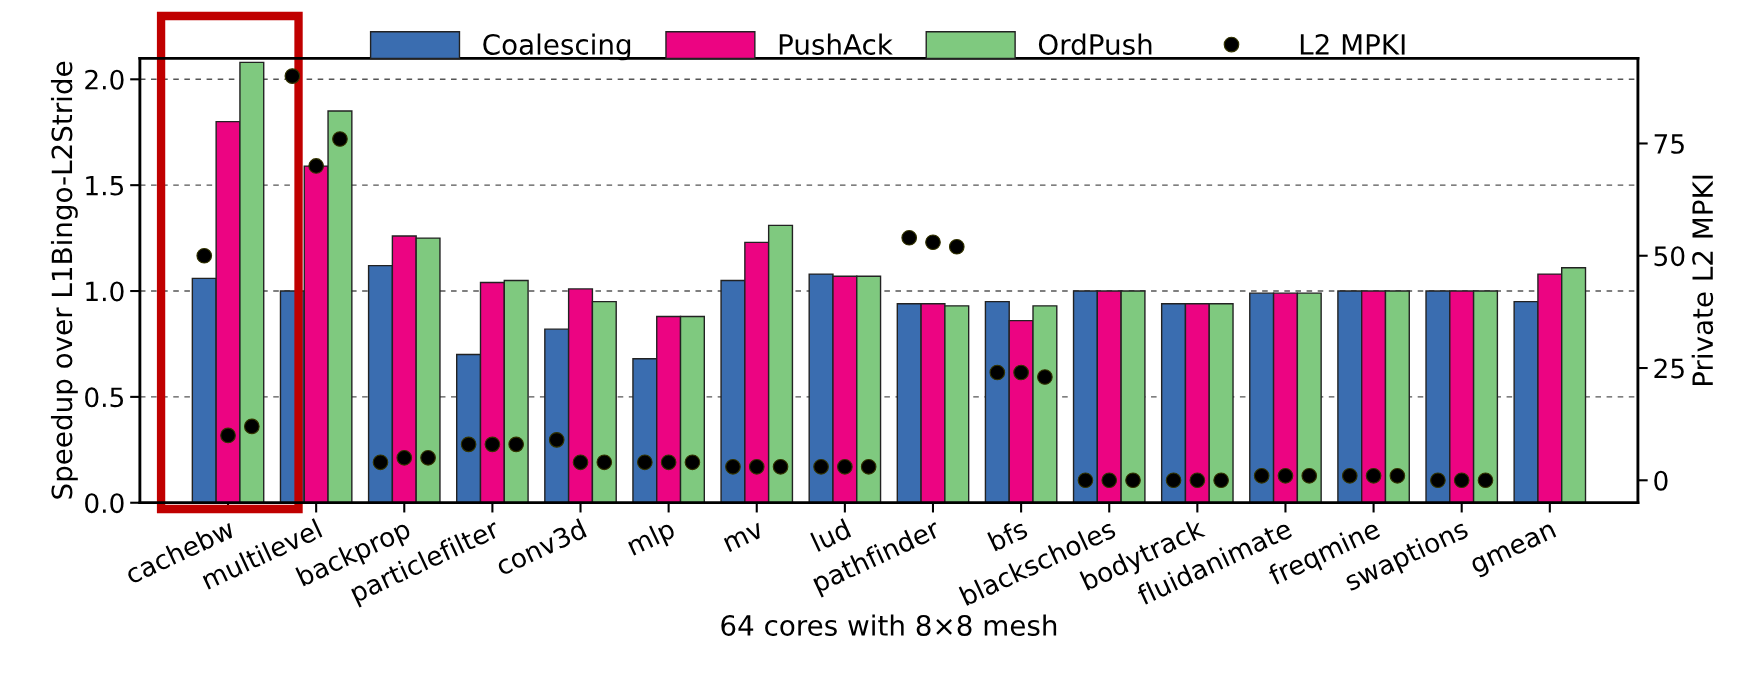 The image size is (1749, 684). Describe the element at coordinates (889, 625) in the screenshot. I see `x-axis-title: 64 cores with 8×8 mesh` at that location.